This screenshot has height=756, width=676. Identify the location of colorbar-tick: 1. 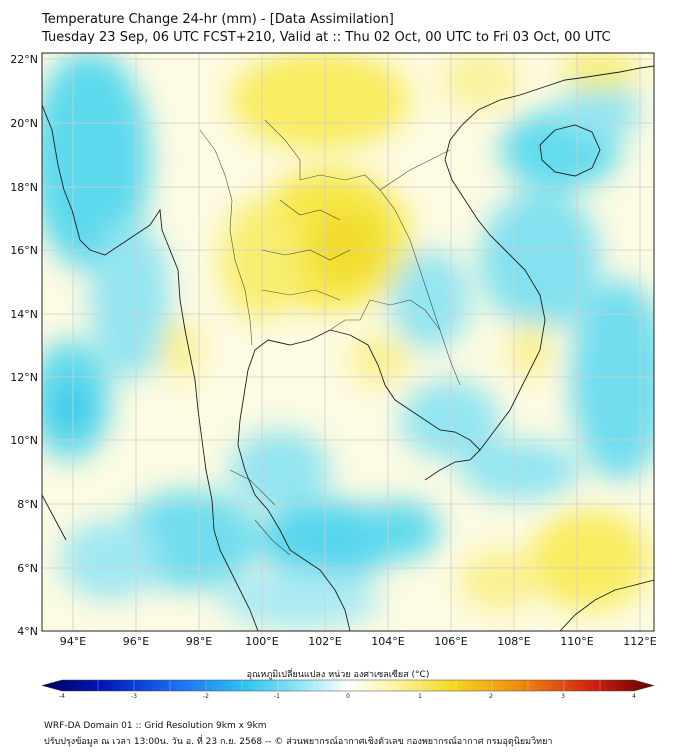
(420, 696).